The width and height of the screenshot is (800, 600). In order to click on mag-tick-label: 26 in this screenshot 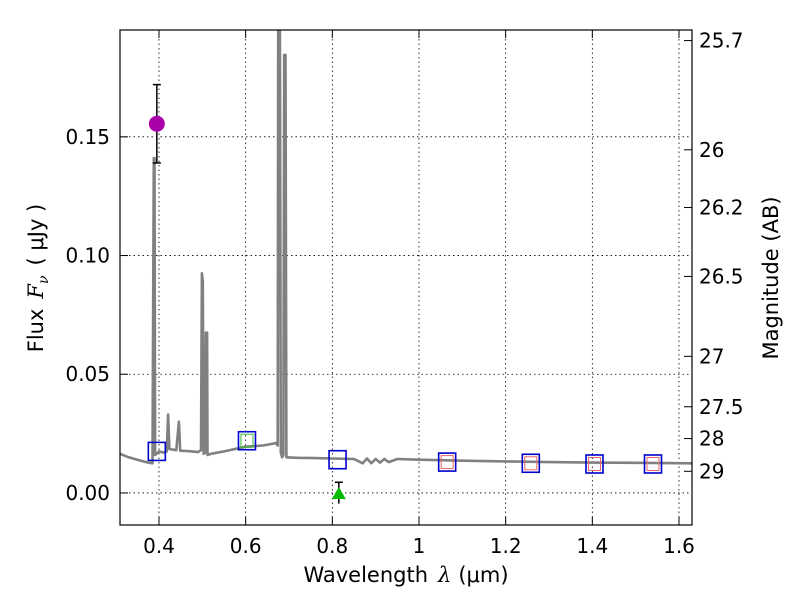, I will do `click(711, 150)`.